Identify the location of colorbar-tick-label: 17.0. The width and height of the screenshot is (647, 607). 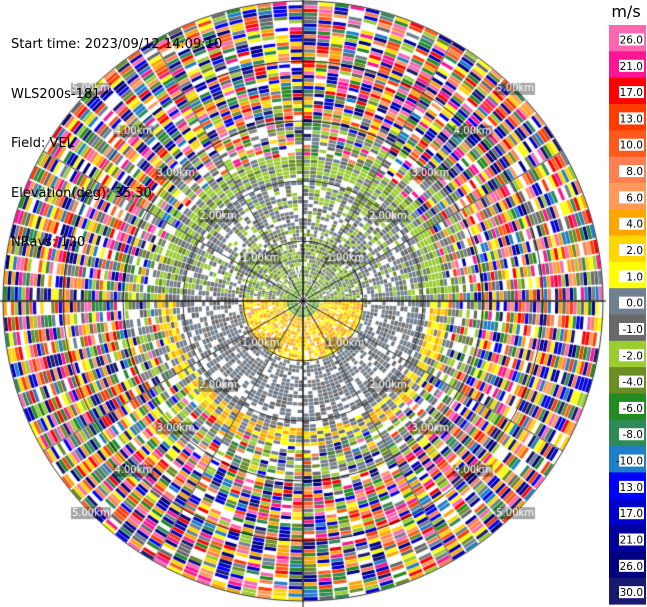
(631, 93).